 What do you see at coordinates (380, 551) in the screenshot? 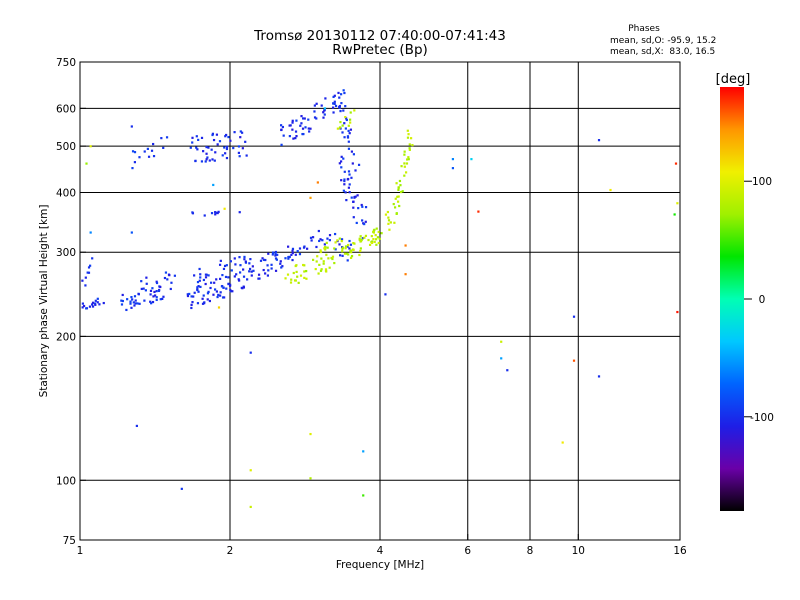
I see `x-tick-label: 4` at bounding box center [380, 551].